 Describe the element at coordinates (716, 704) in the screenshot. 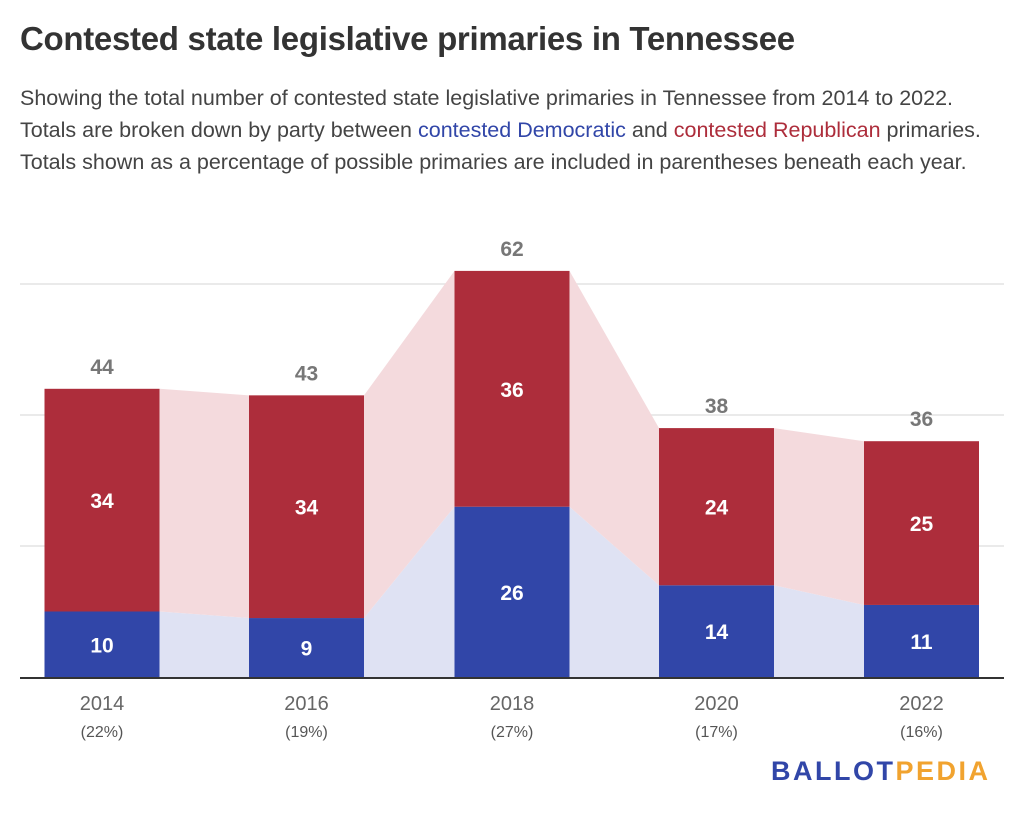

I see `x-tick-label: 2020` at that location.